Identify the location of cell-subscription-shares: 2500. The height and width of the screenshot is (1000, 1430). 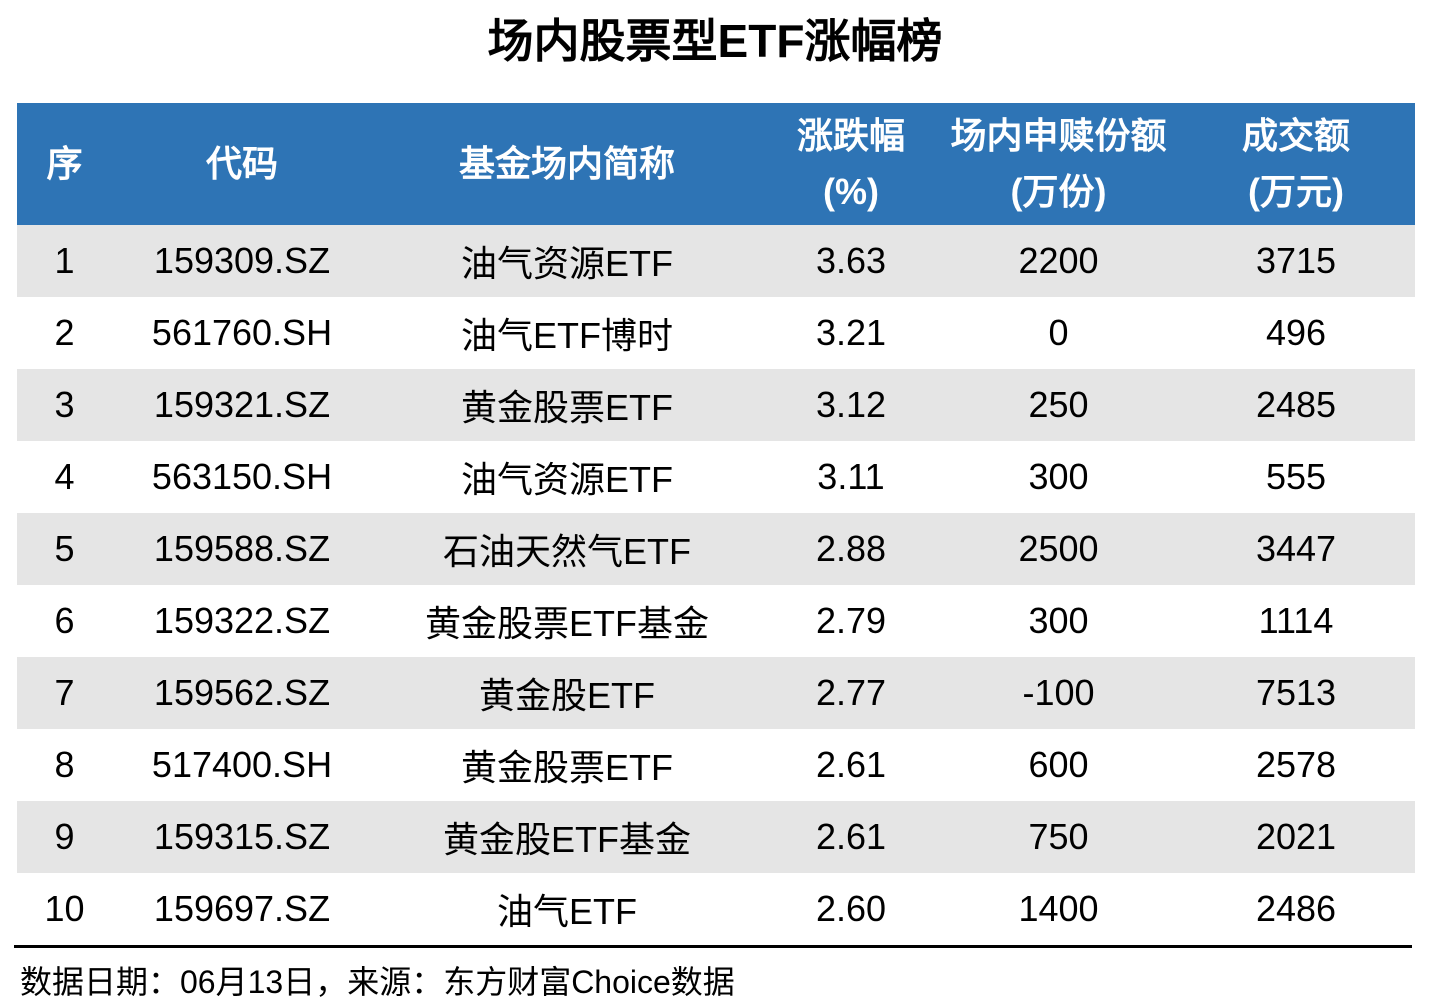
(1058, 548).